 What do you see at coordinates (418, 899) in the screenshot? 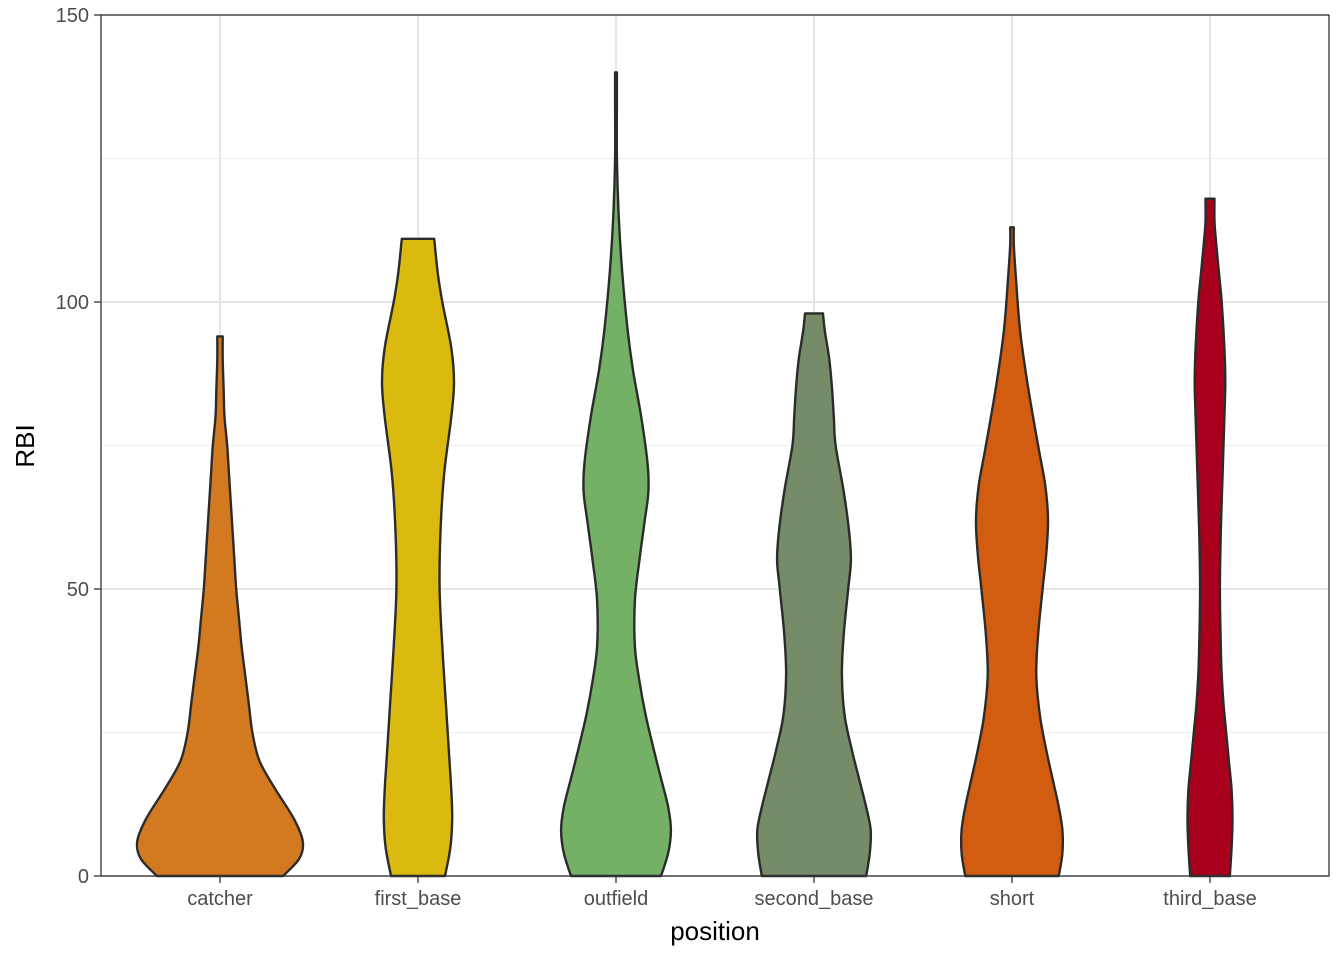
I see `x-tick-label: first_base` at bounding box center [418, 899].